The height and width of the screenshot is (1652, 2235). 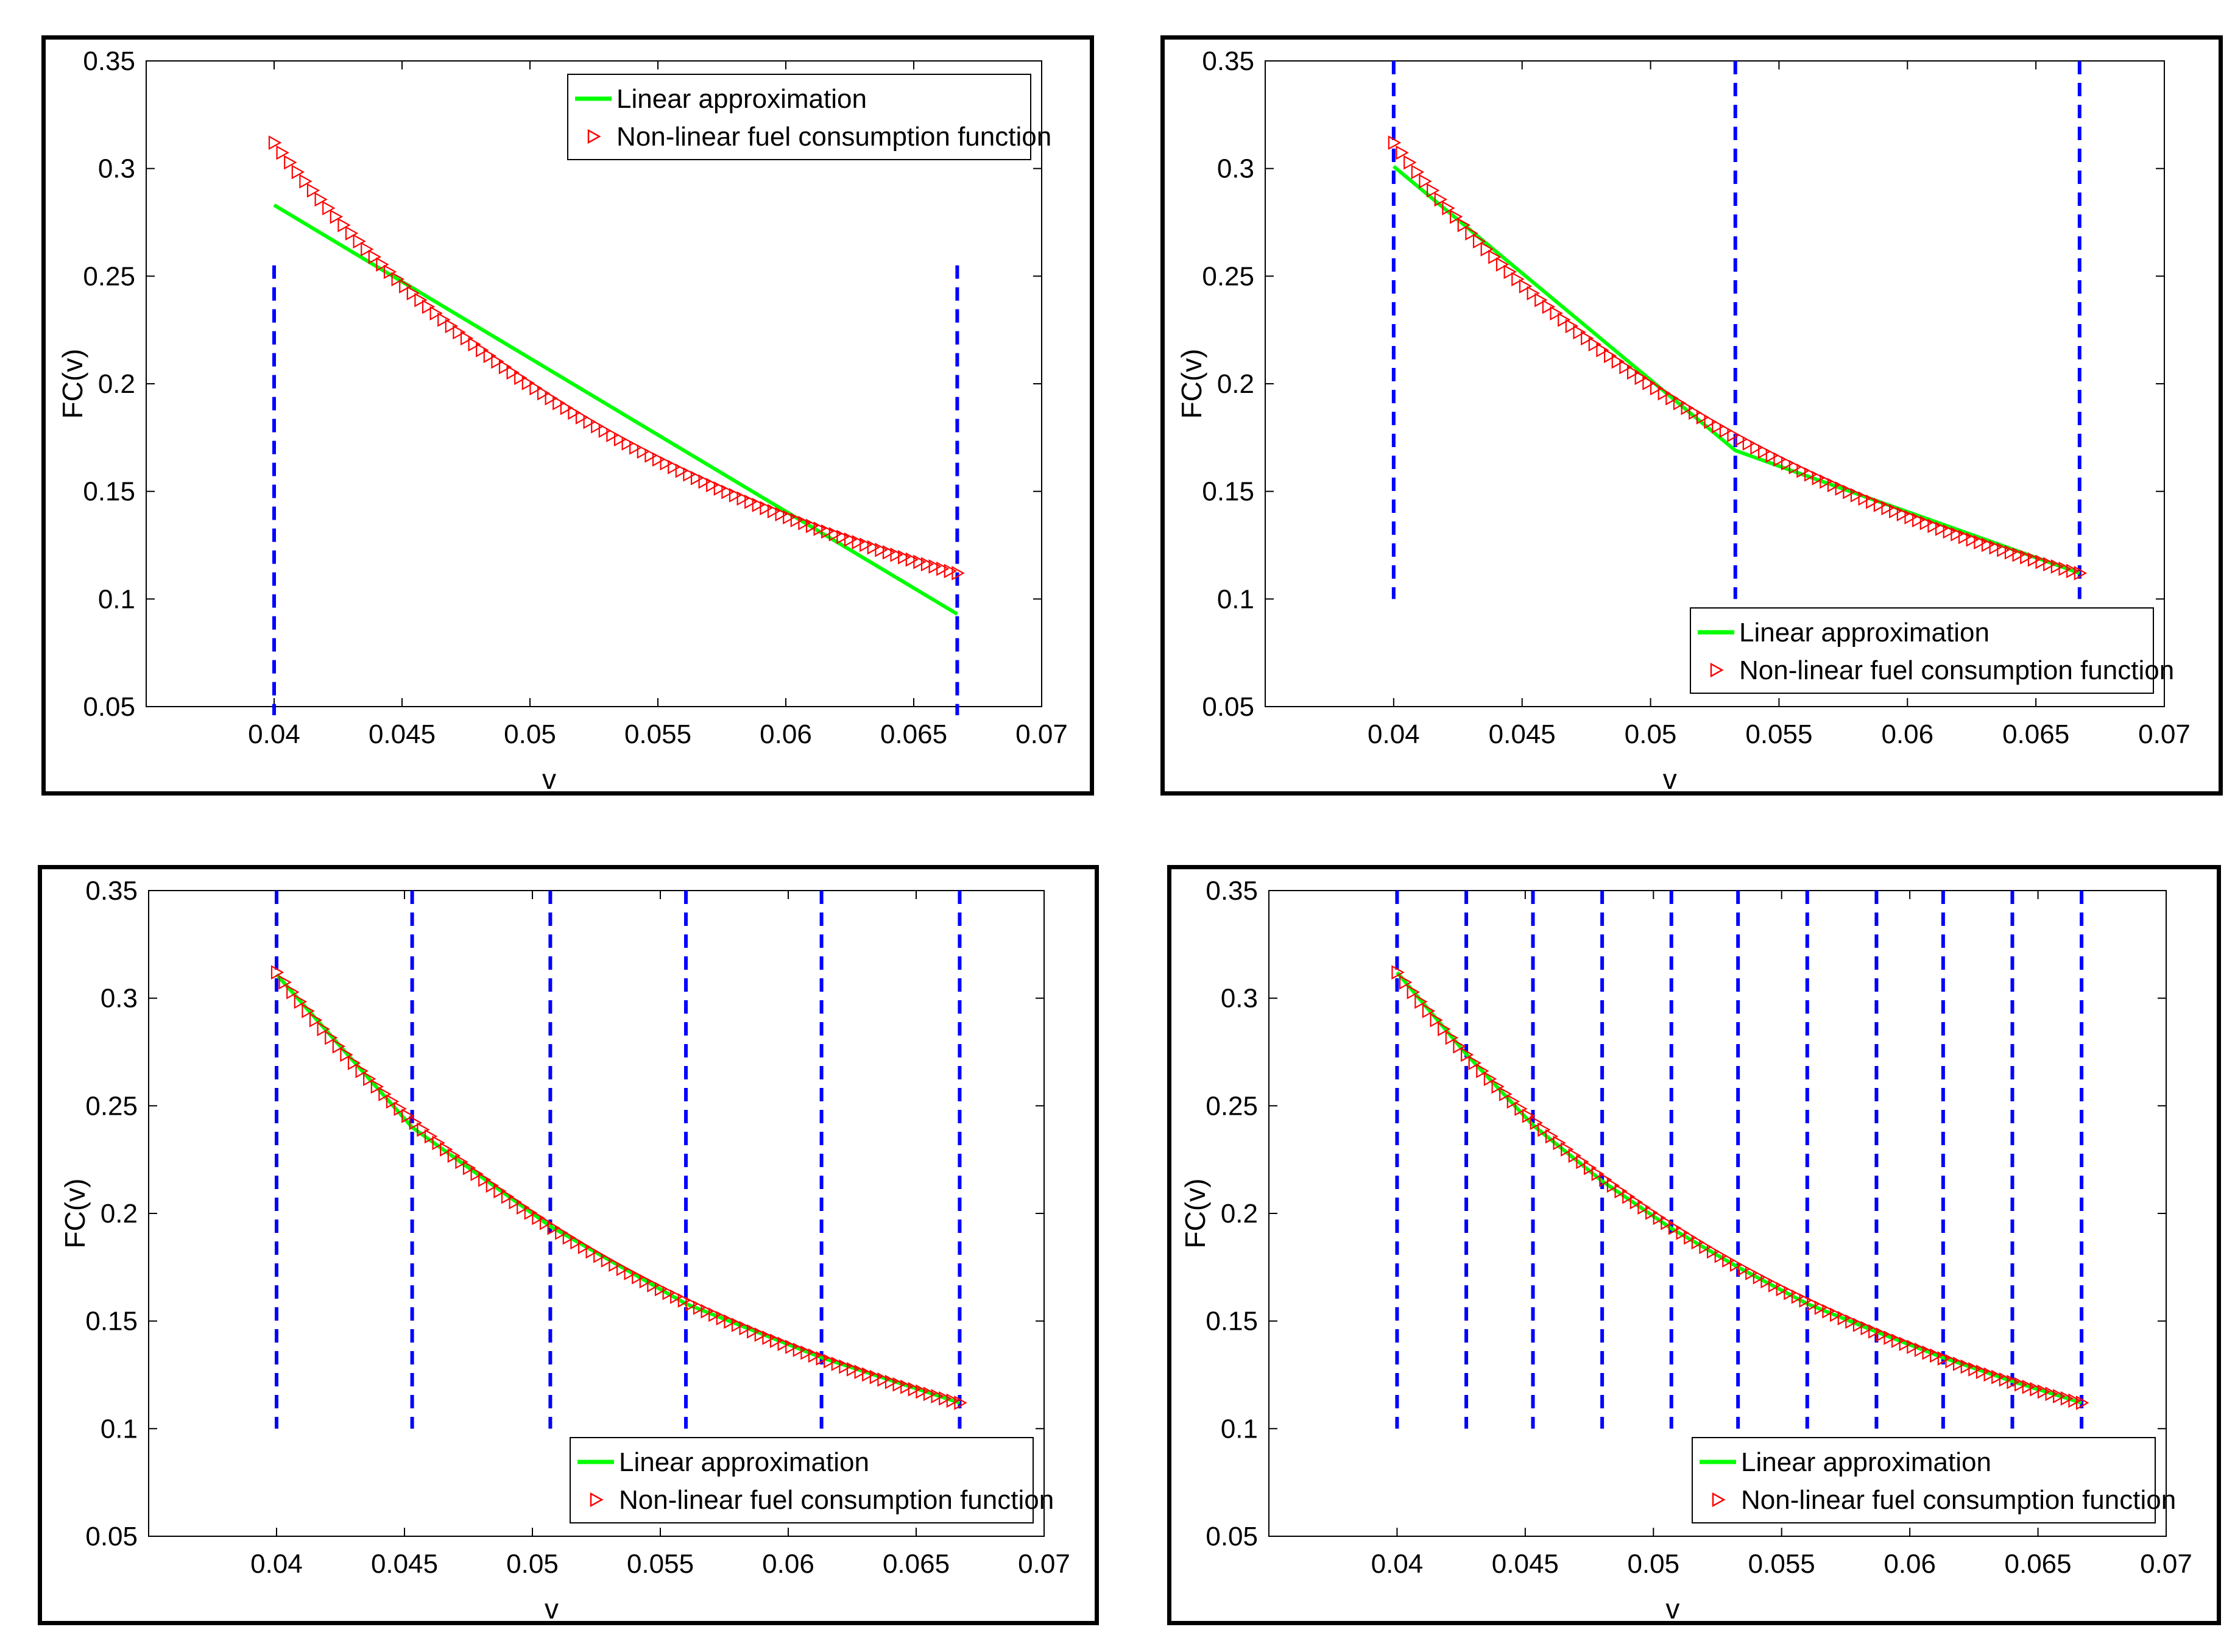 I want to click on y-tick-label: 0.2, so click(x=1236, y=384).